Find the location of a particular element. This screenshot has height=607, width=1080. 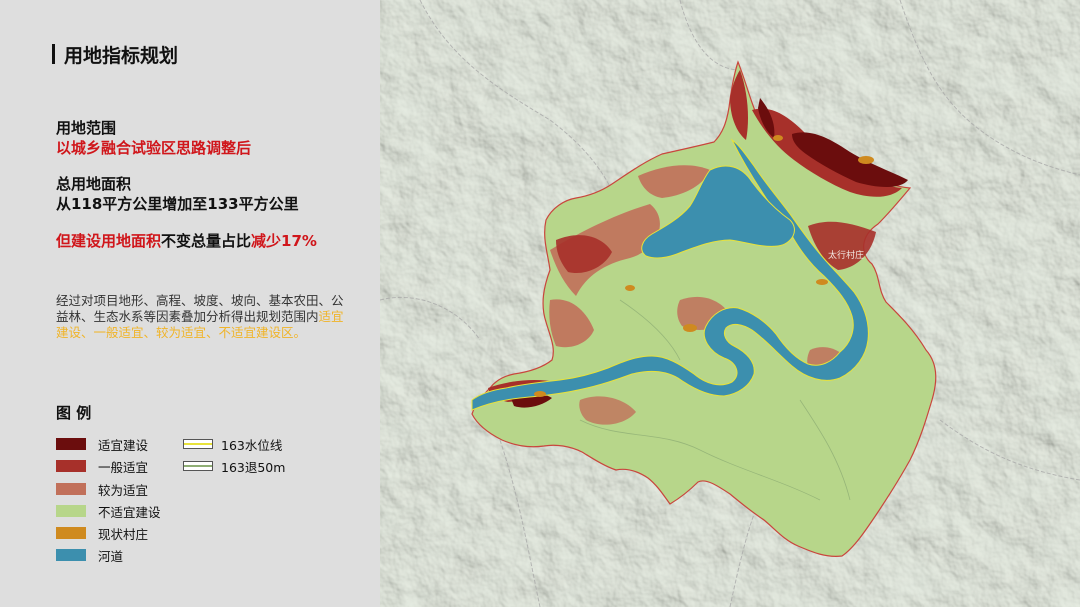

legend-label: 163退50m is located at coordinates (253, 467).